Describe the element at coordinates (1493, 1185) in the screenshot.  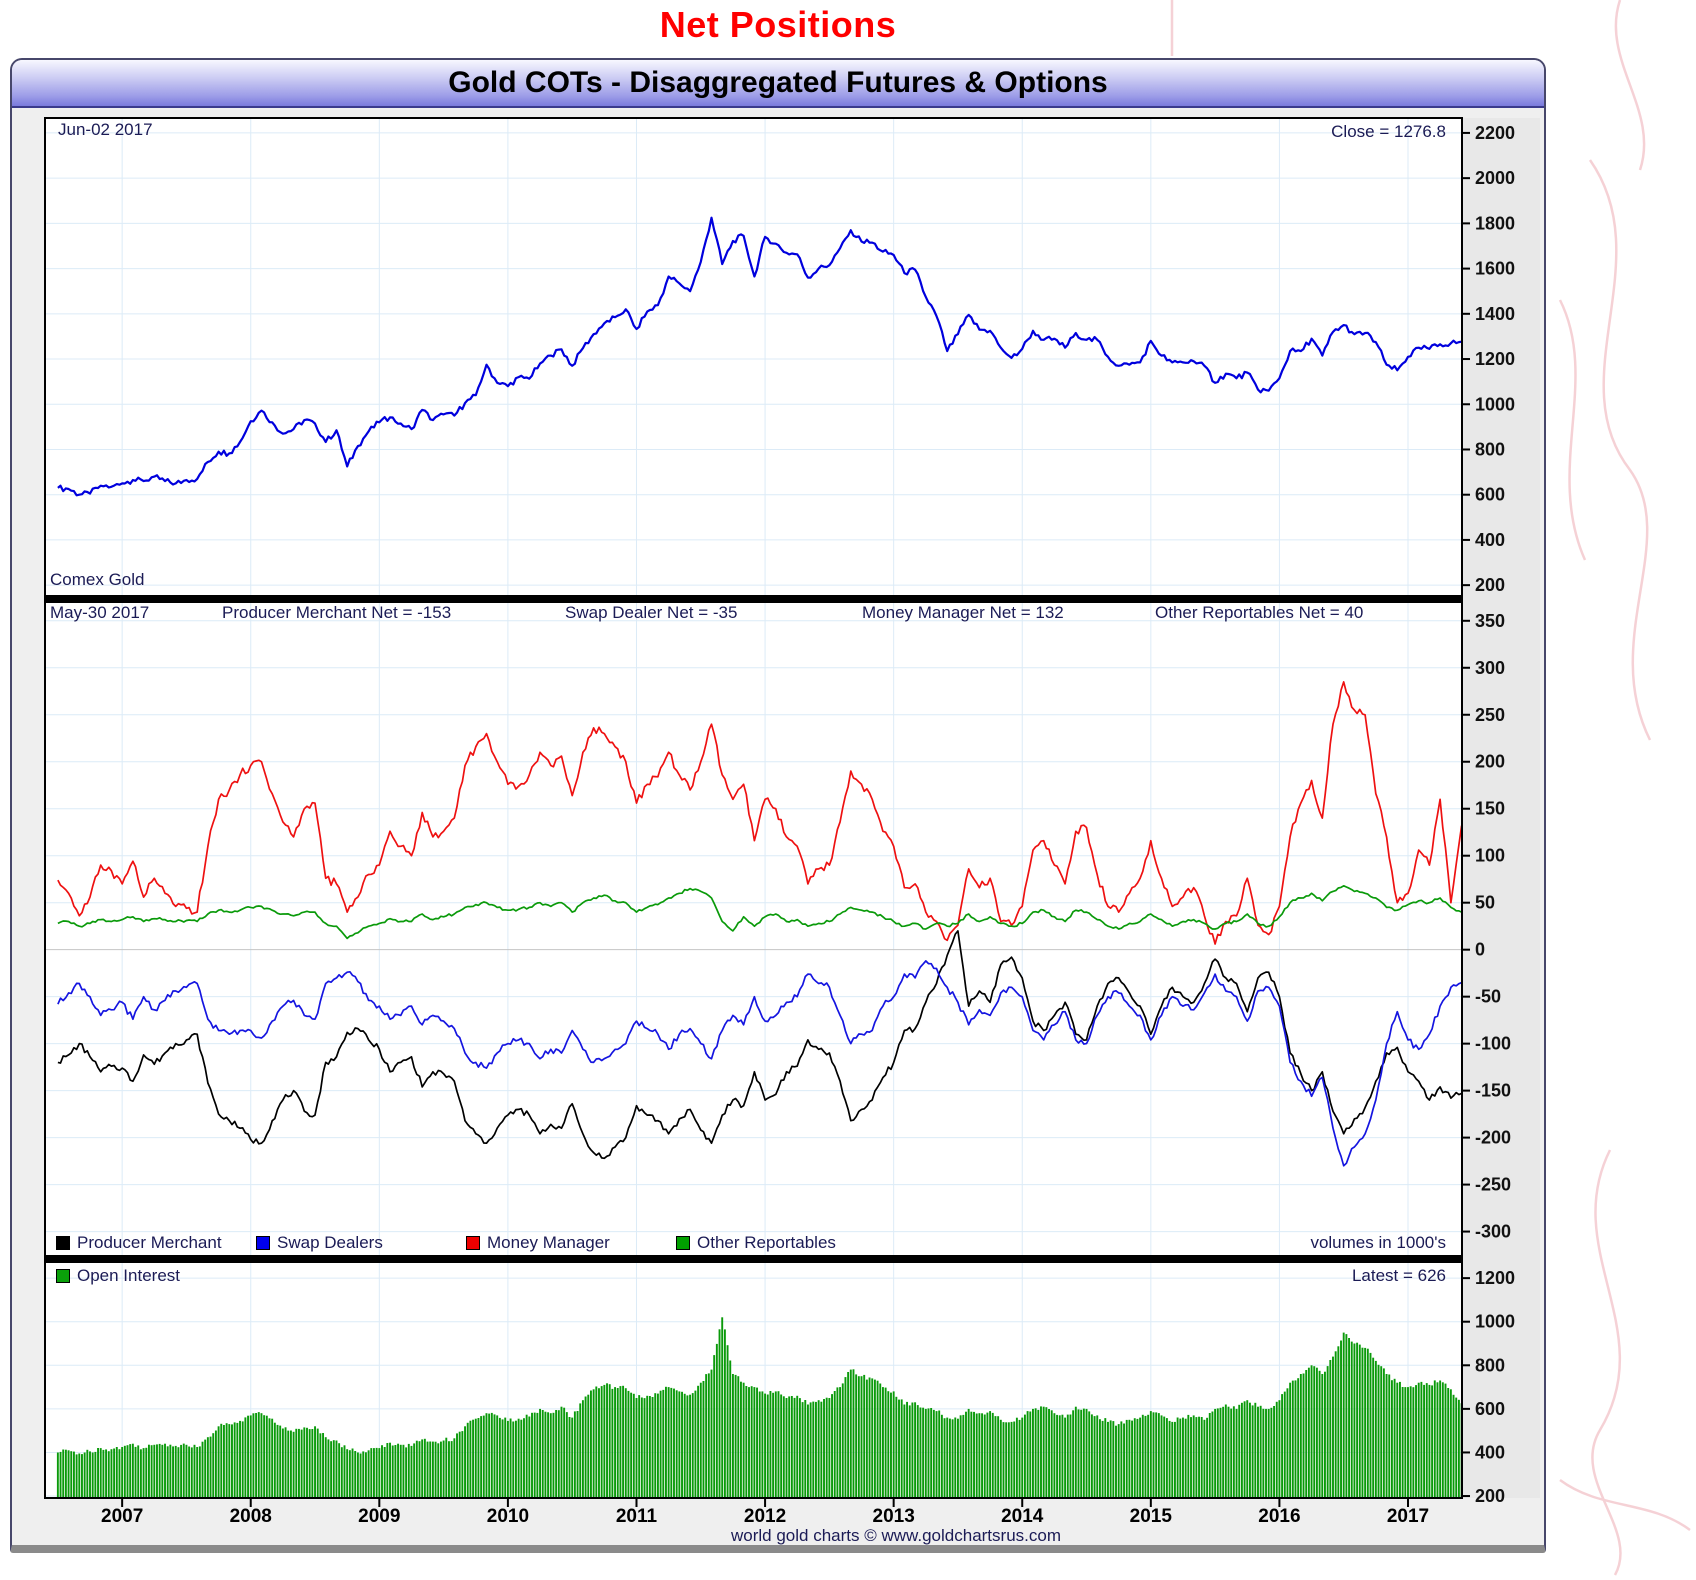
I see `y-tick-label: -250` at that location.